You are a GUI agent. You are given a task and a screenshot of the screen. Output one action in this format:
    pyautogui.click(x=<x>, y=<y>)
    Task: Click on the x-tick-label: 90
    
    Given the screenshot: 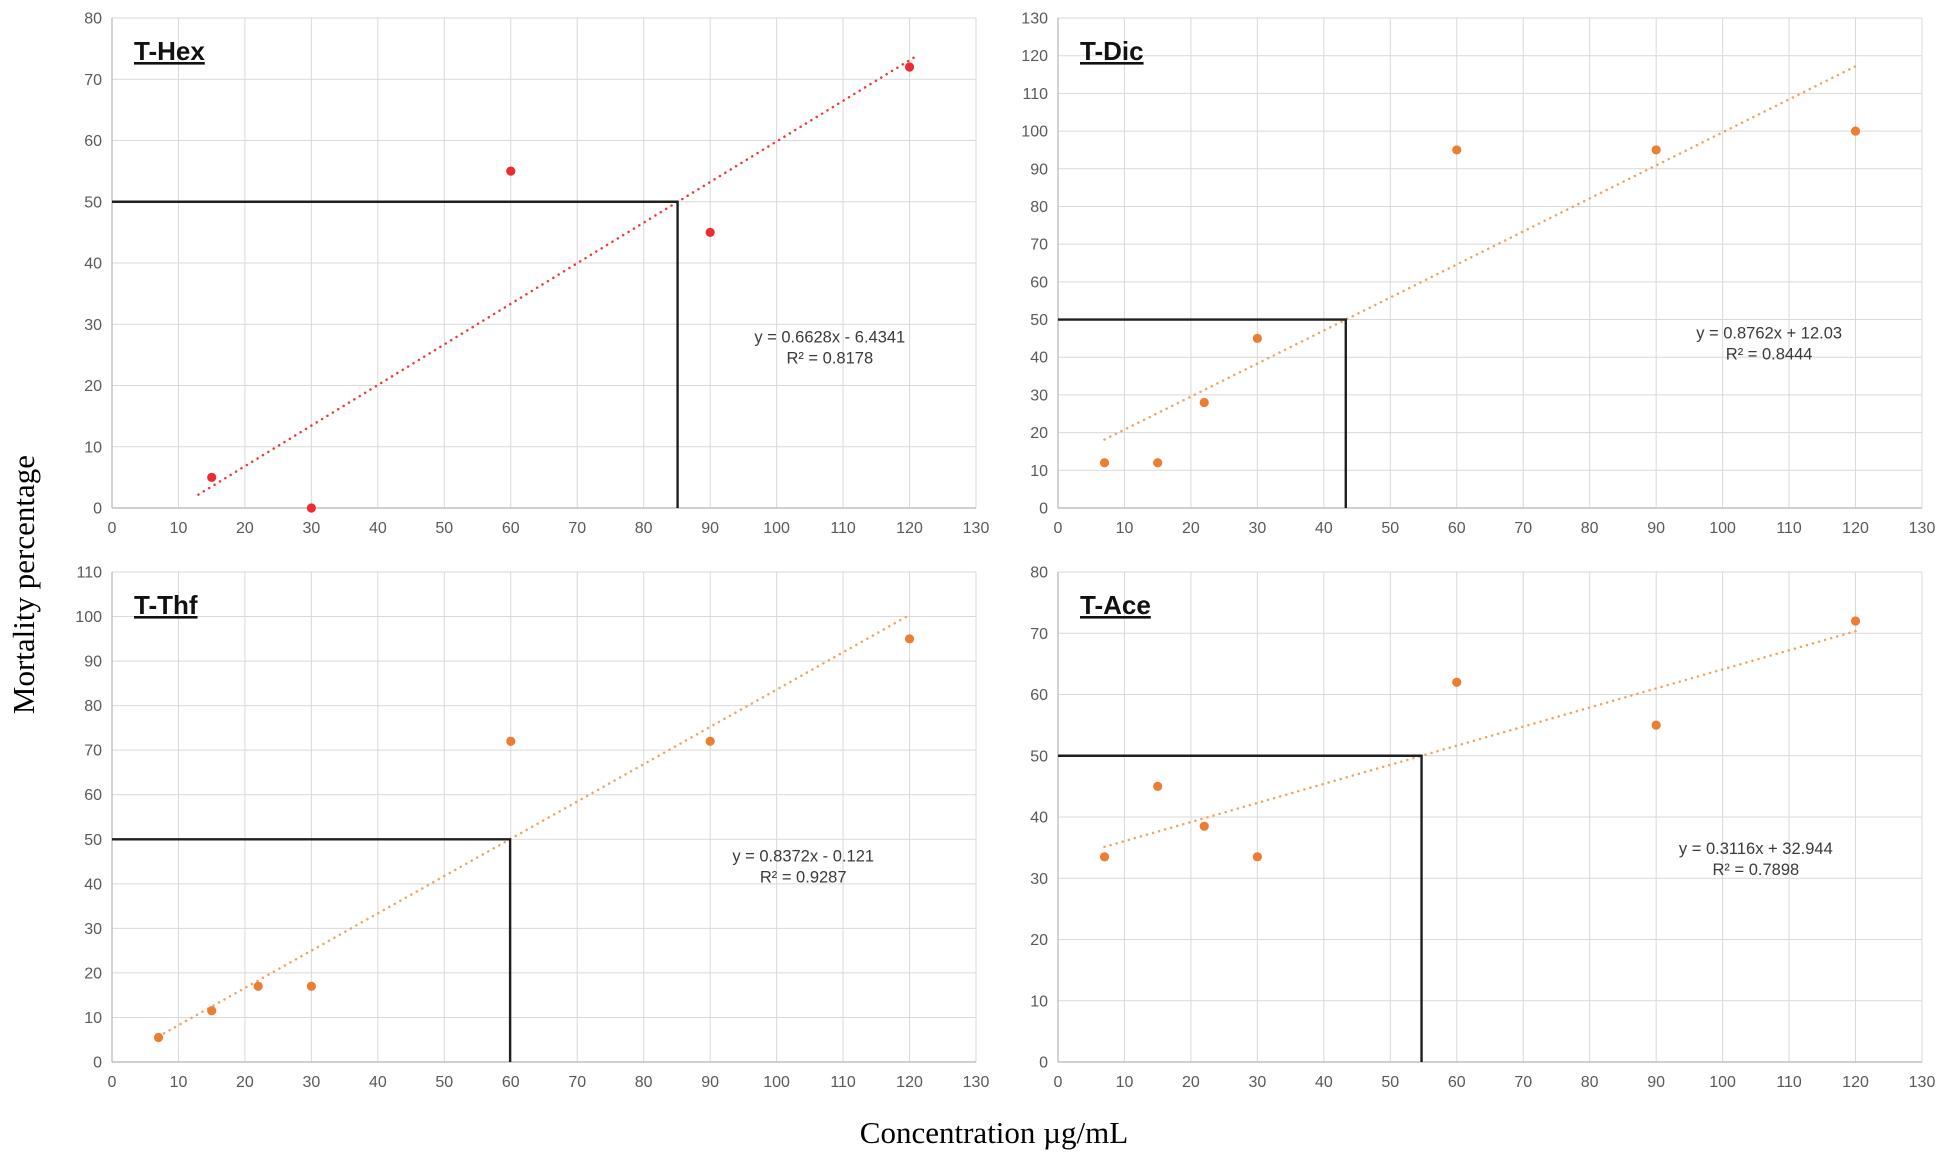 What is the action you would take?
    pyautogui.click(x=710, y=1082)
    